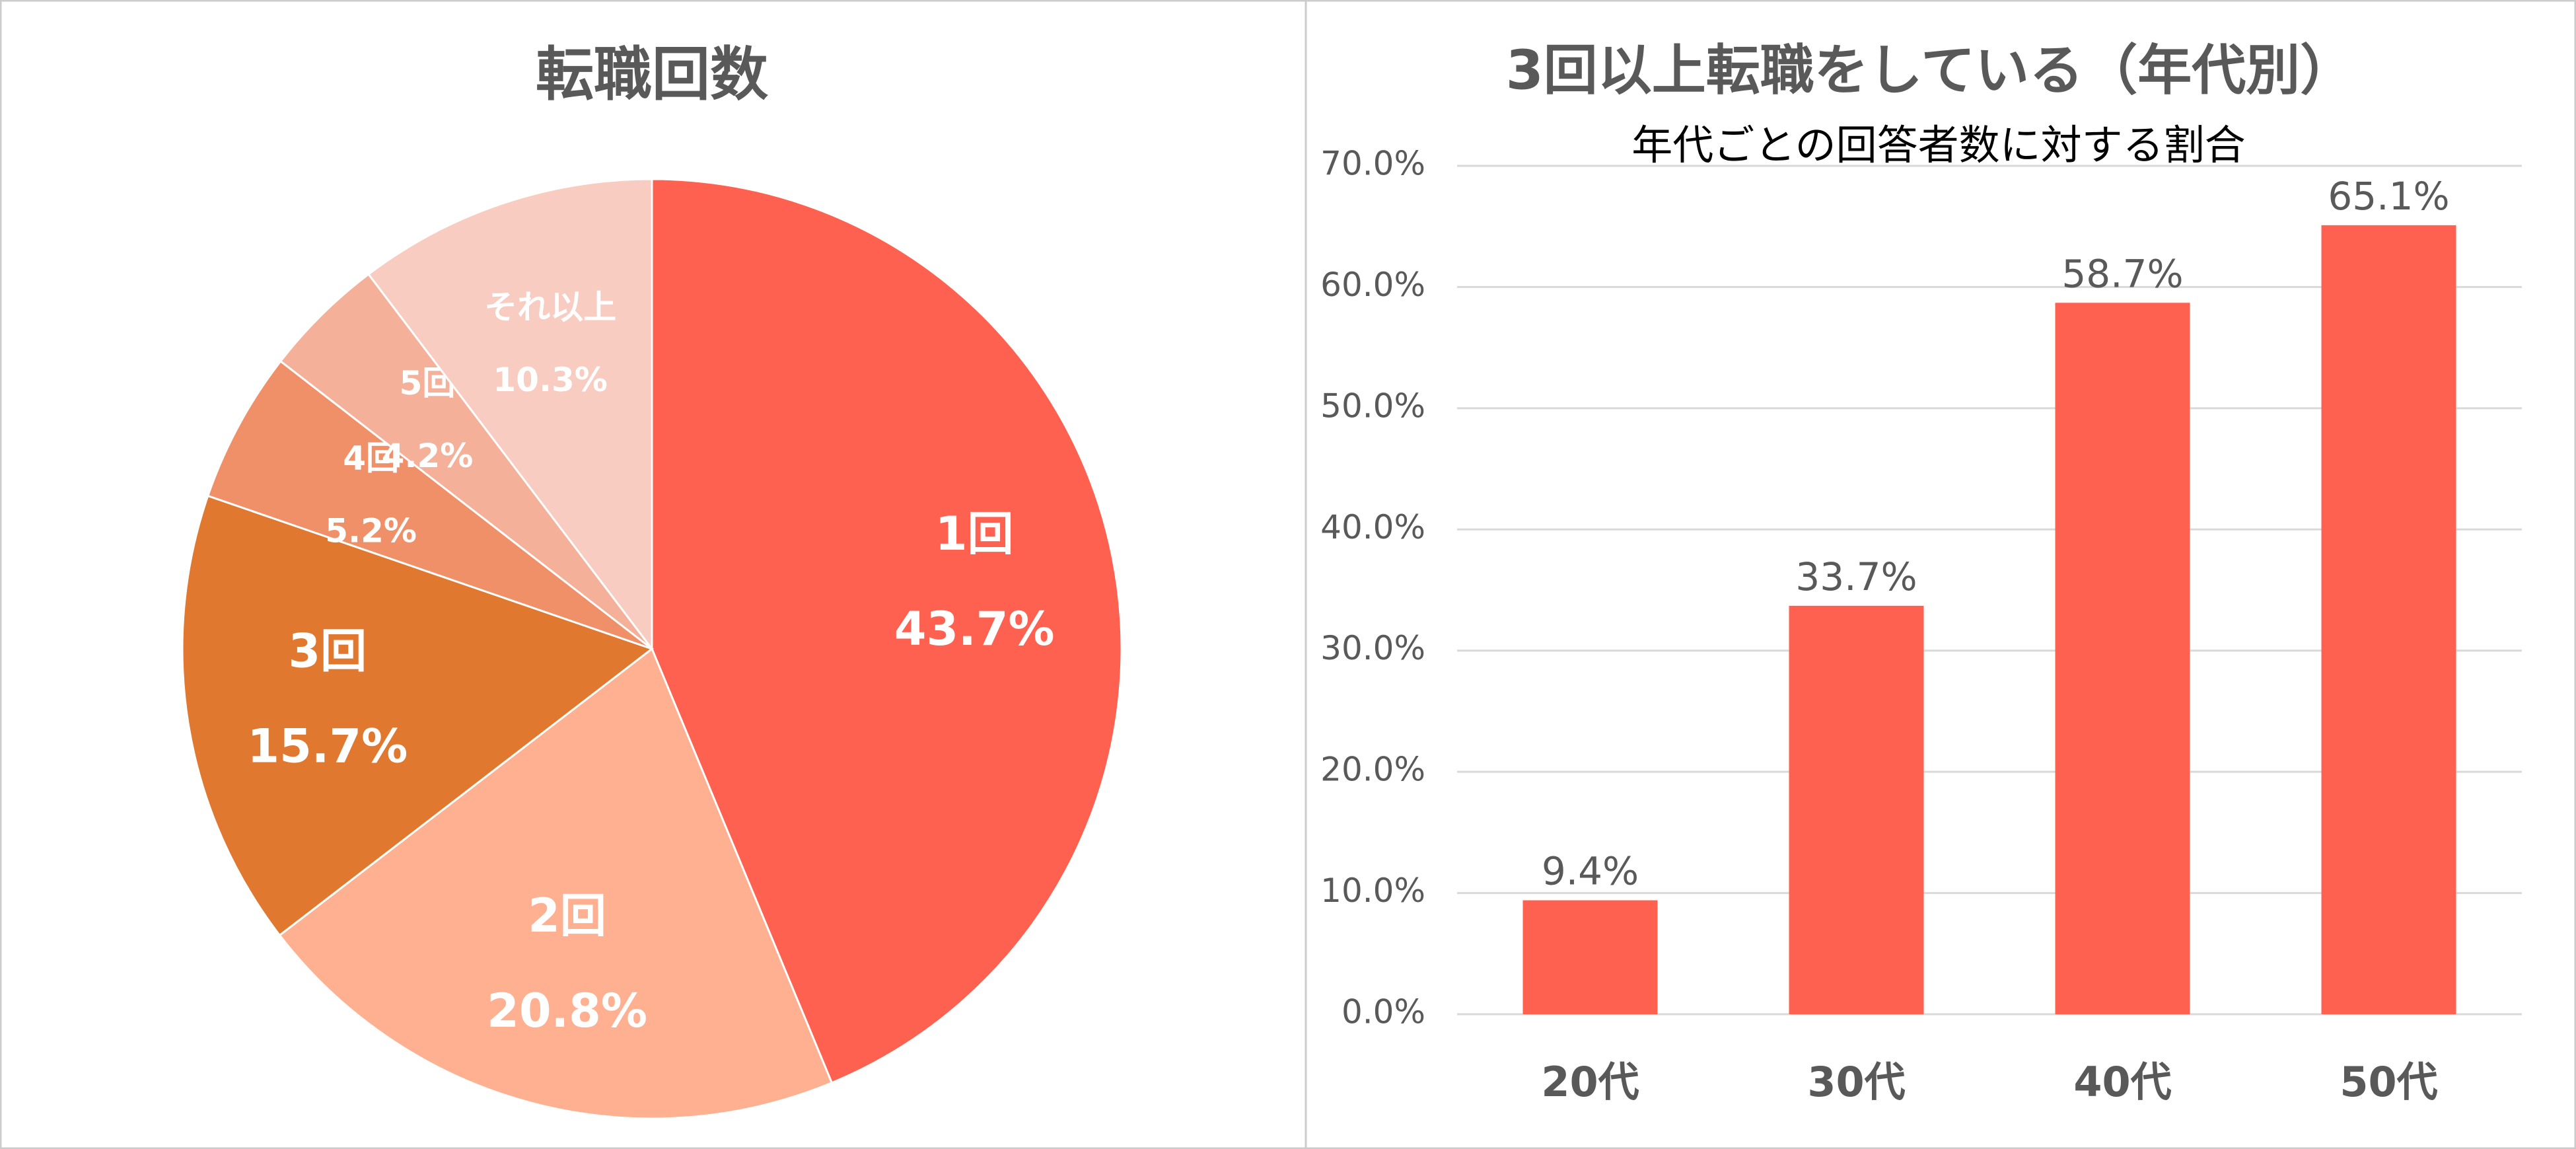 This screenshot has width=2576, height=1149. Describe the element at coordinates (975, 629) in the screenshot. I see `slice-value: 43.7%` at that location.